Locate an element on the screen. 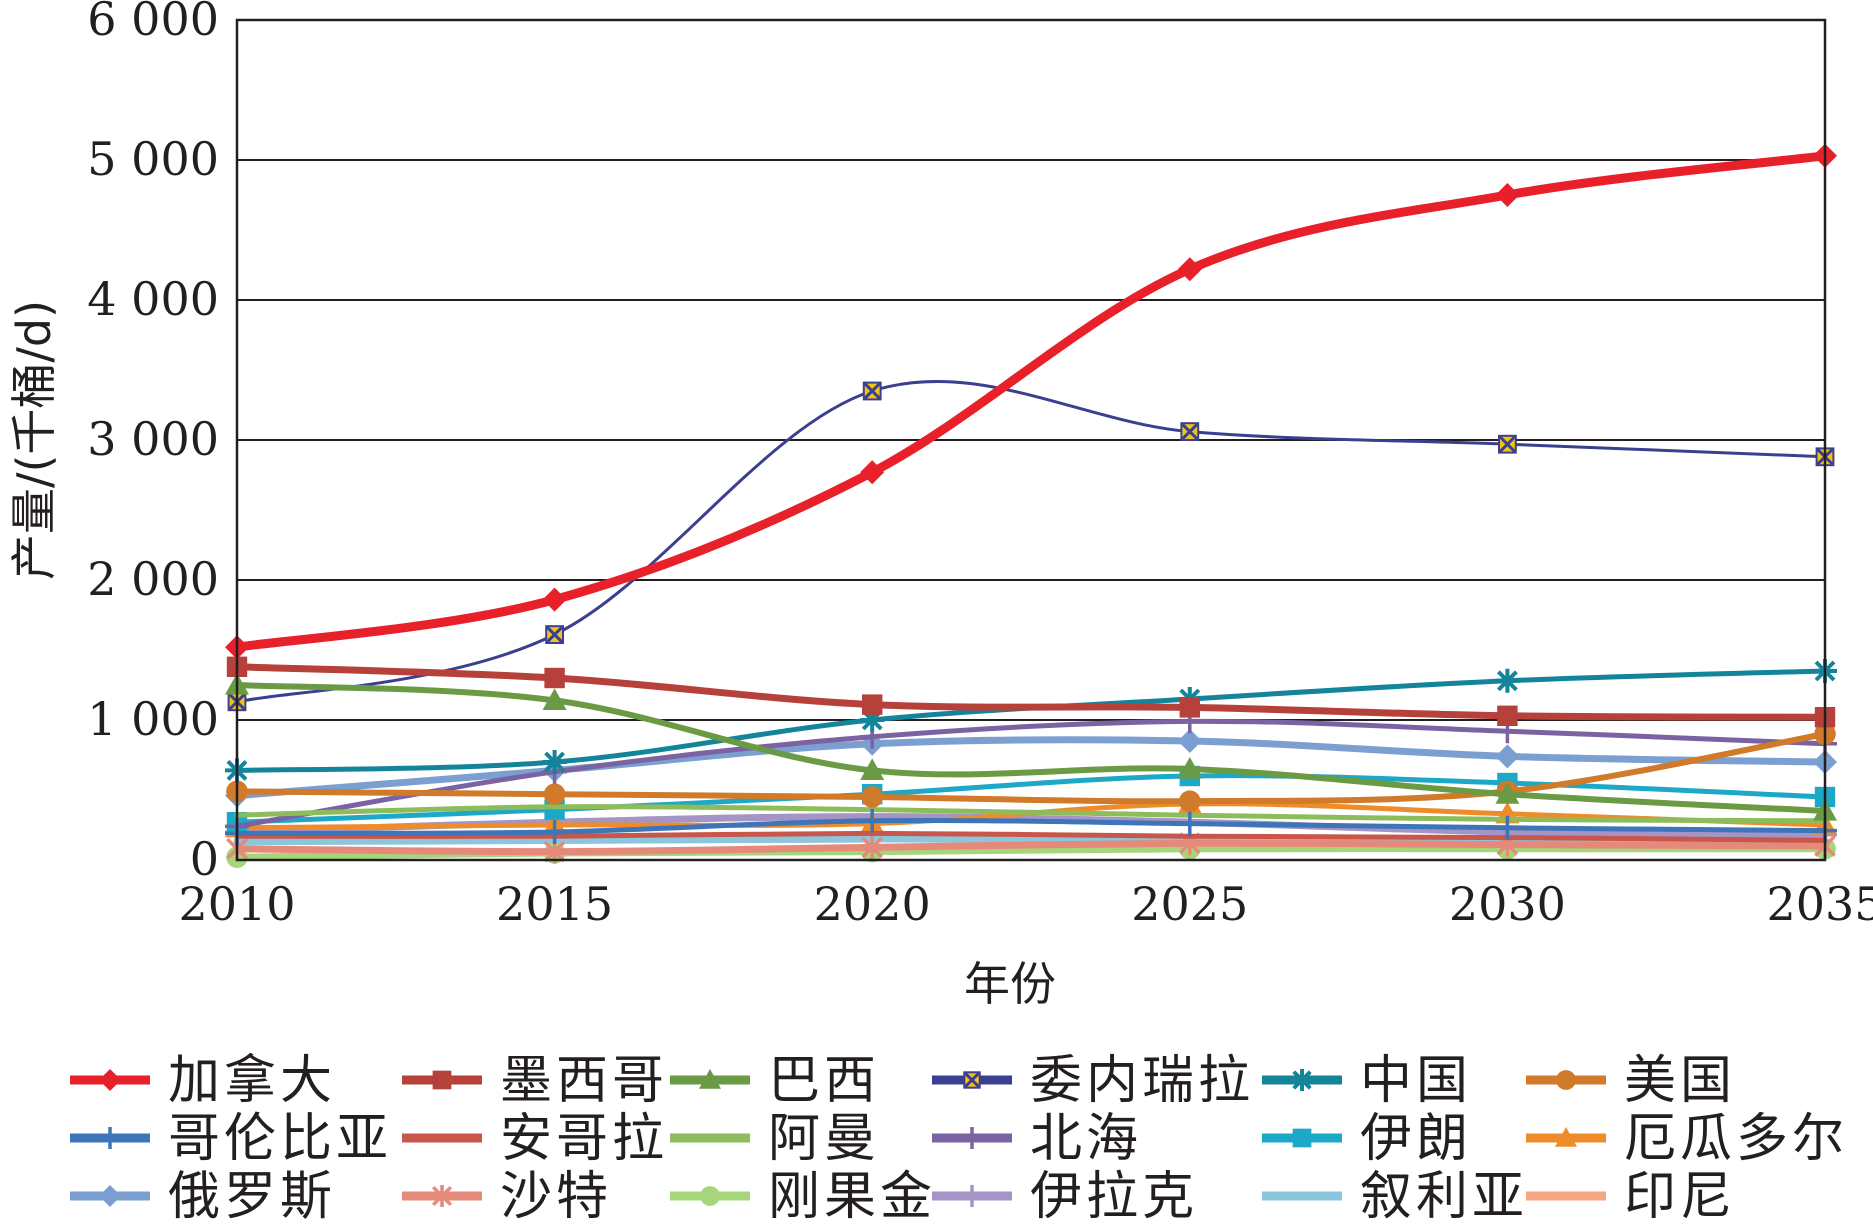 This screenshot has height=1231, width=1873. legend-item: 俄罗斯 is located at coordinates (203, 1197).